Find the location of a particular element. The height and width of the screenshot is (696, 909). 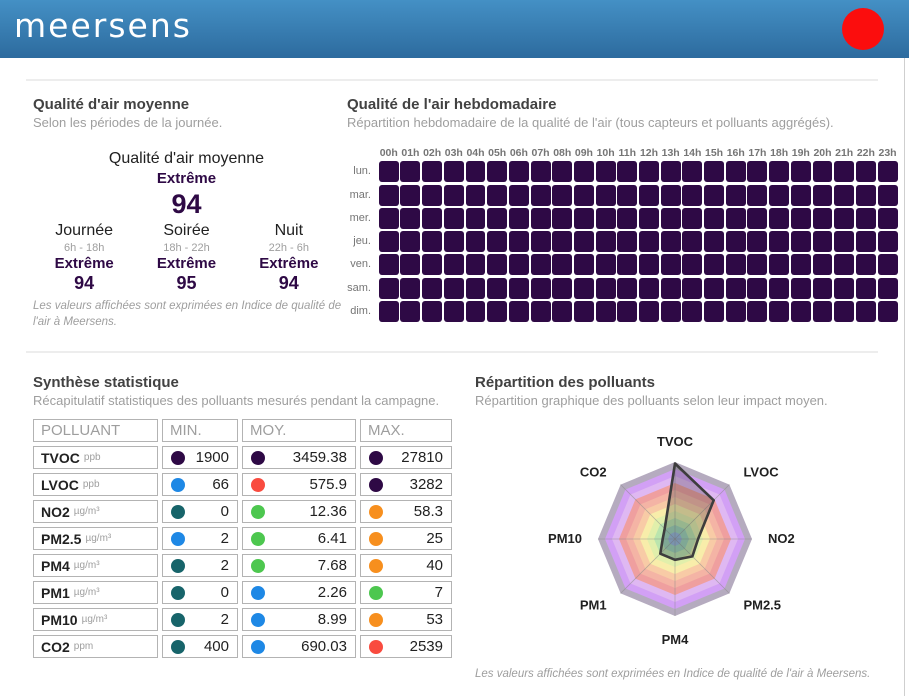

radar-axis-label: PM4 is located at coordinates (676, 639).